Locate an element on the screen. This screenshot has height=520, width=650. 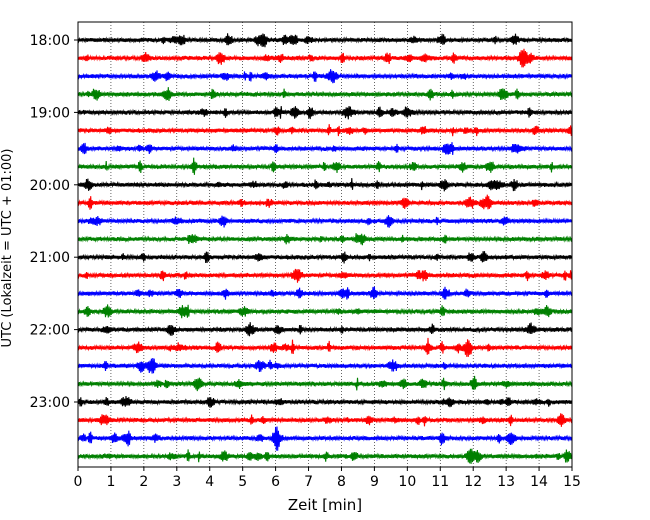
x-tick-label: 1 is located at coordinates (110, 482).